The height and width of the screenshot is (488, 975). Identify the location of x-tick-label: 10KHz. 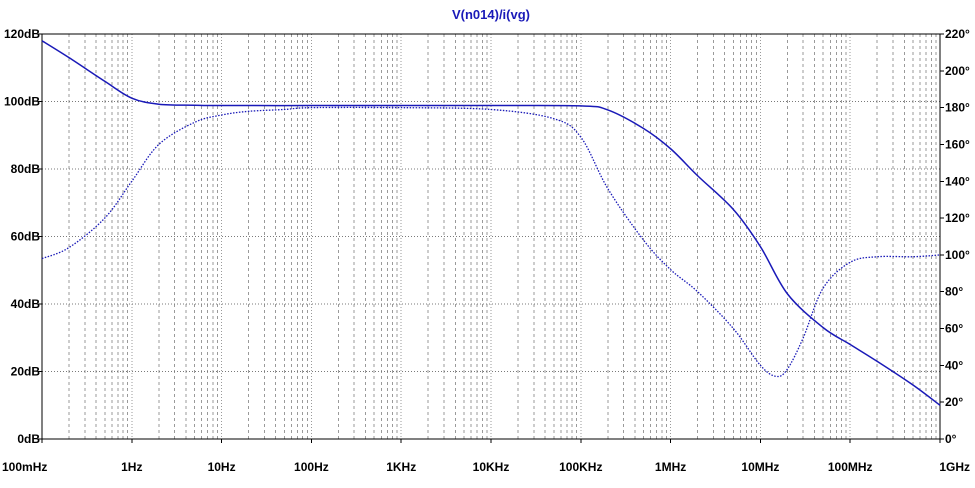
(491, 467).